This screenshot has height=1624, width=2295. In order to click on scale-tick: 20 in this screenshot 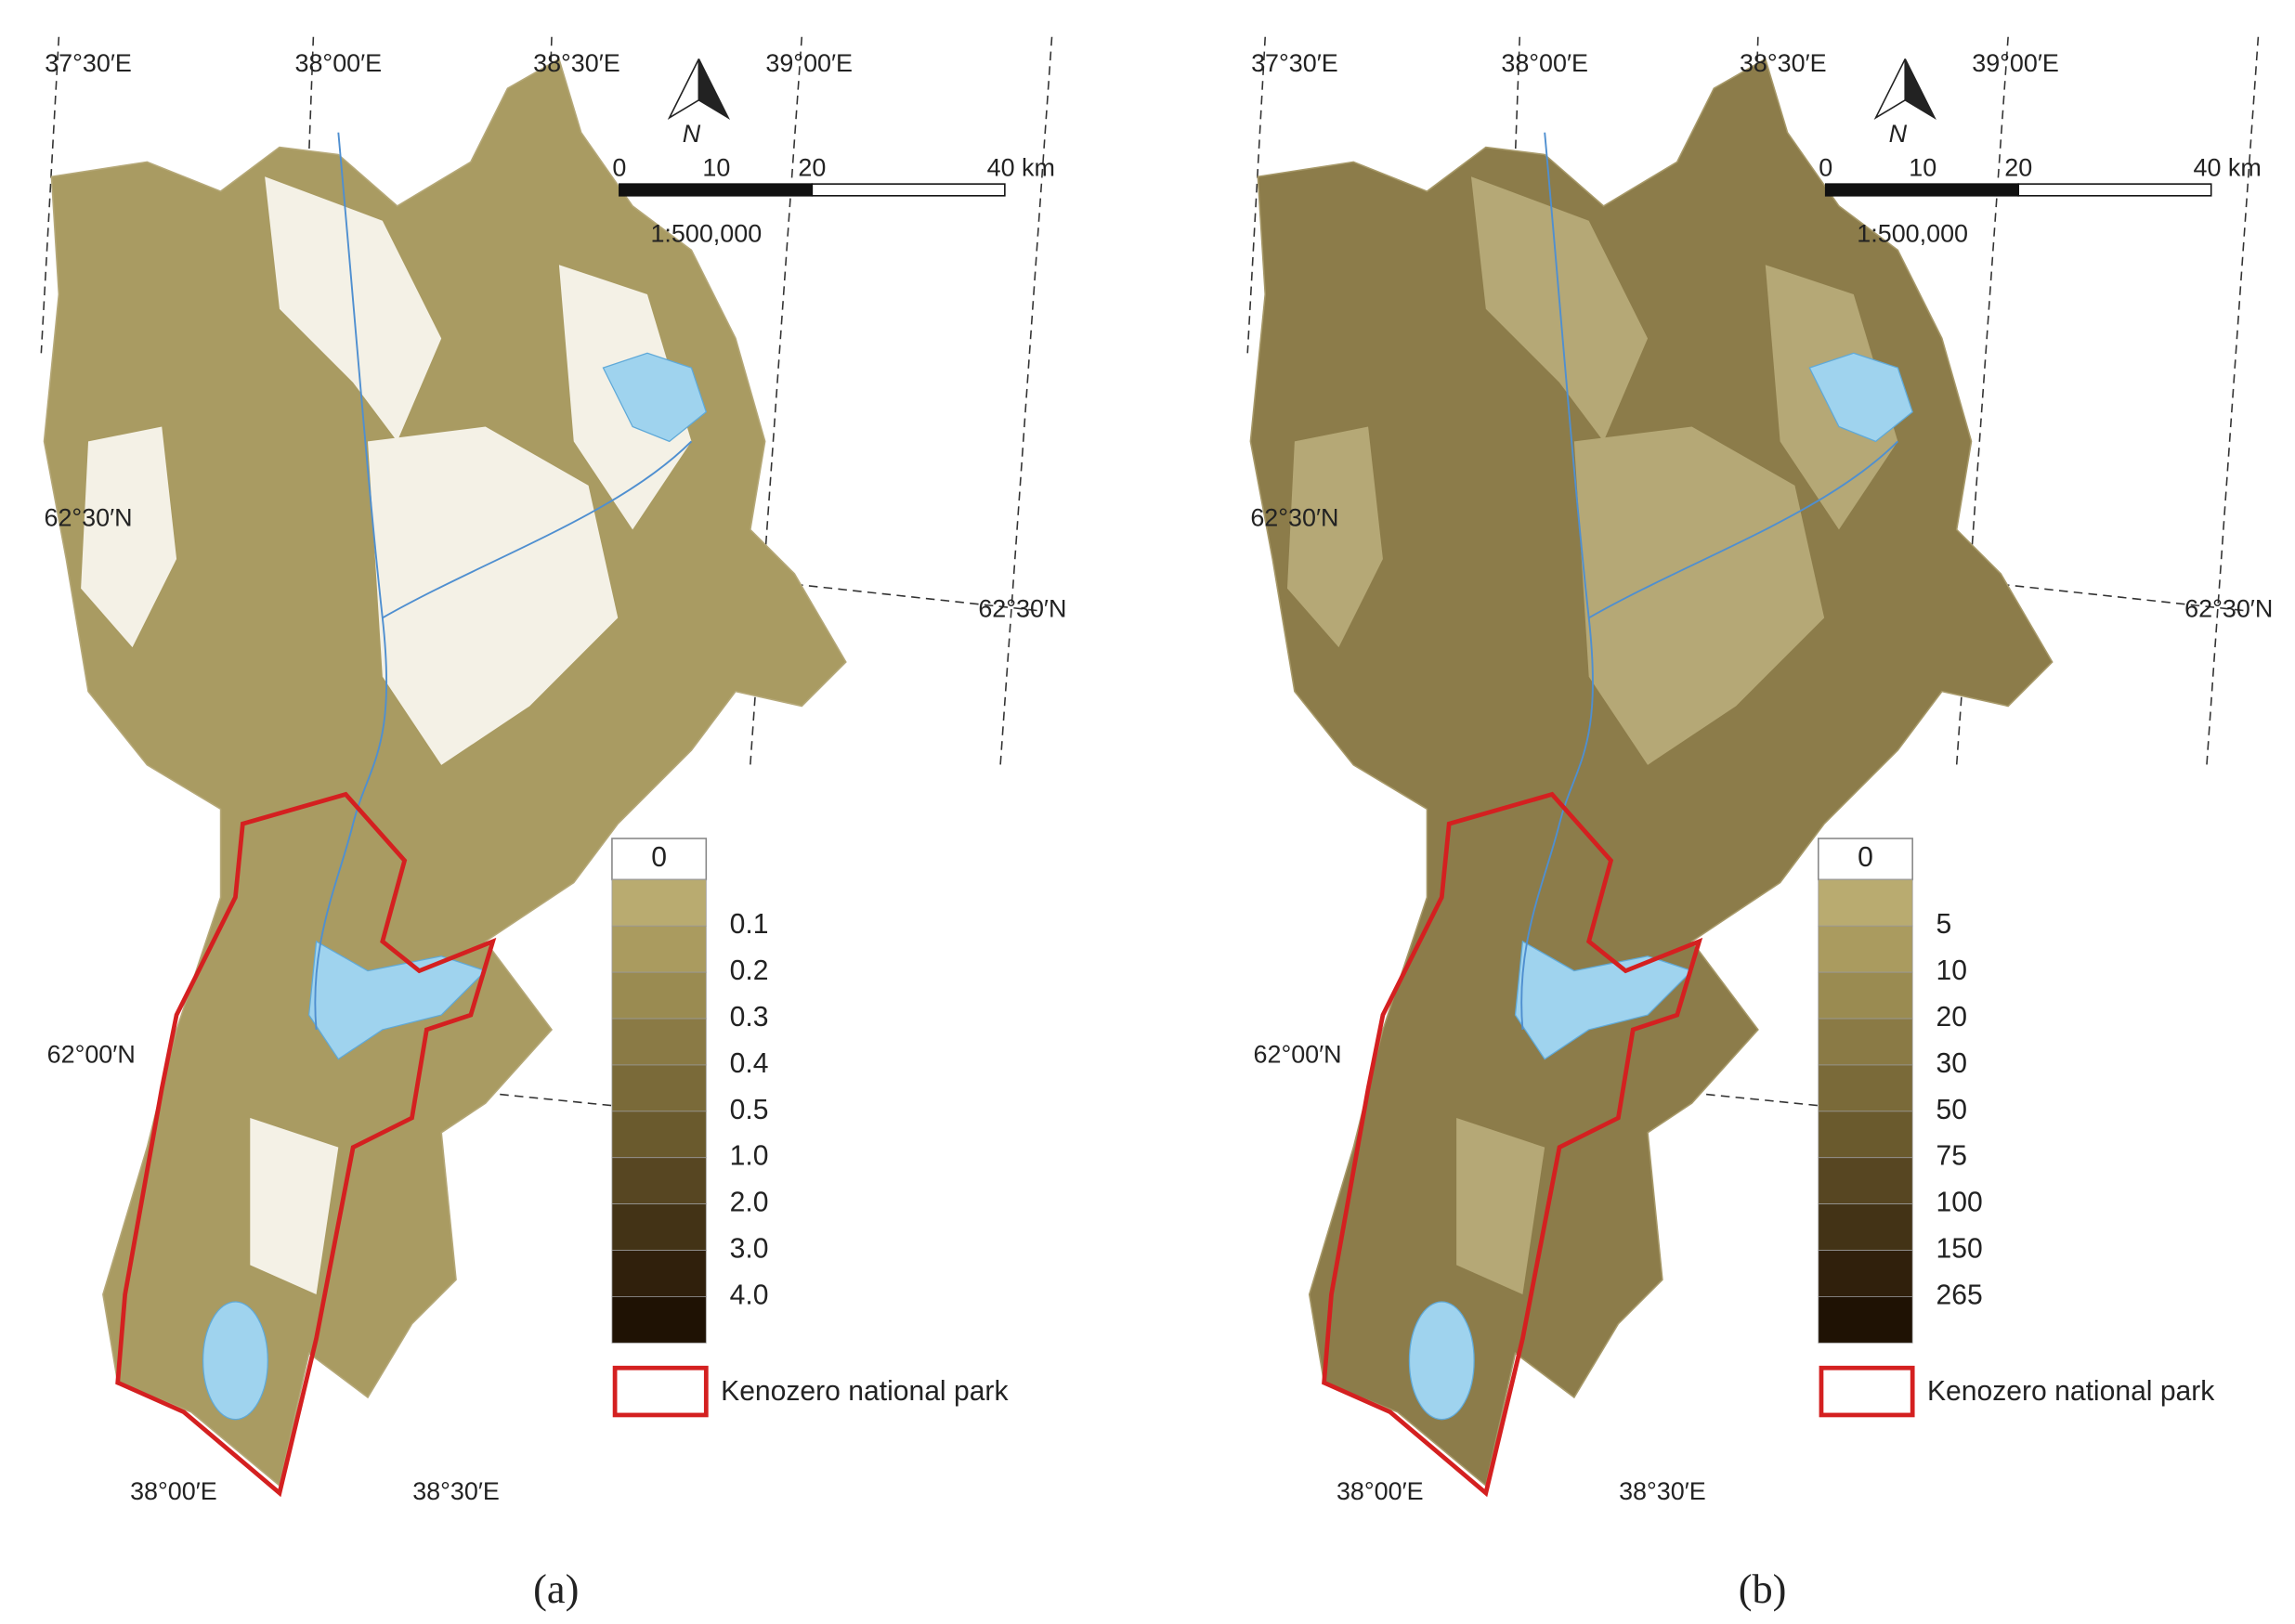, I will do `click(2018, 167)`.